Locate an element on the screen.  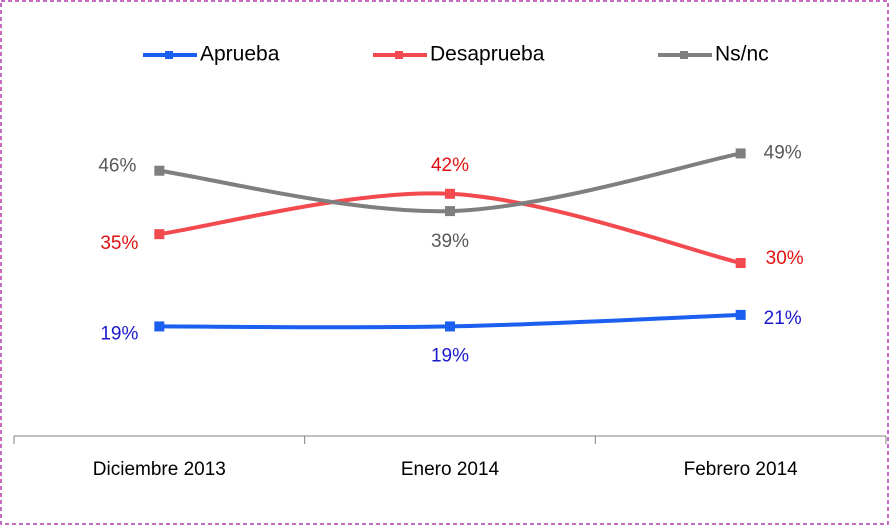
series-line is located at coordinates (450, 228).